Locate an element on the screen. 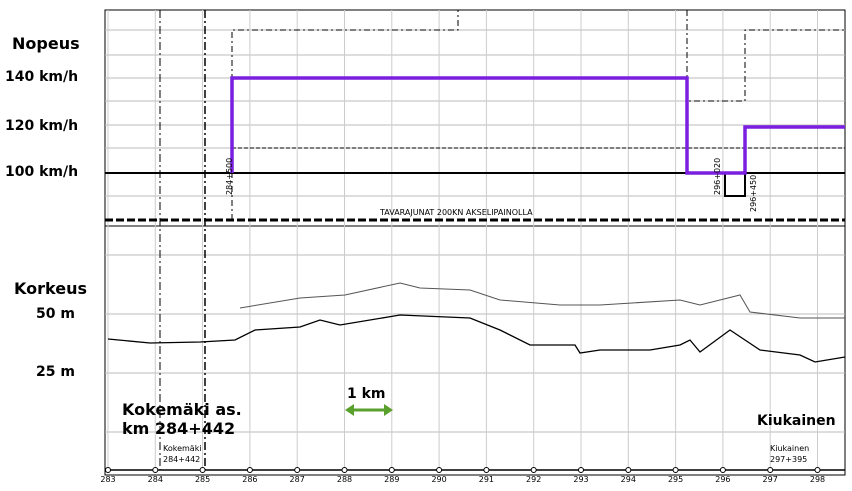 The image size is (852, 491). track-profile is located at coordinates (542, 300).